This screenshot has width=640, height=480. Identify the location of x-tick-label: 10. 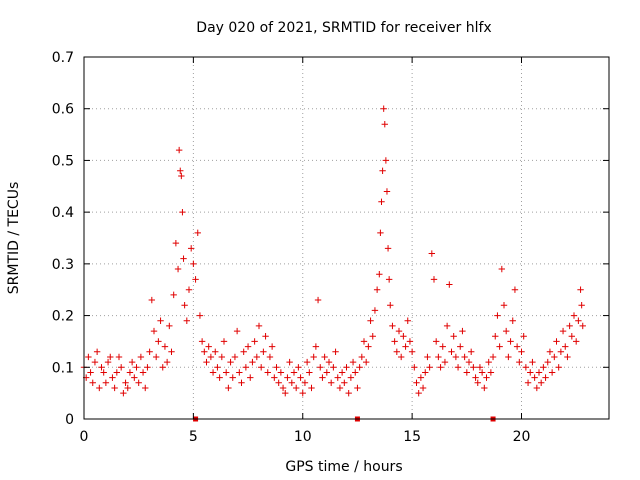
(303, 437).